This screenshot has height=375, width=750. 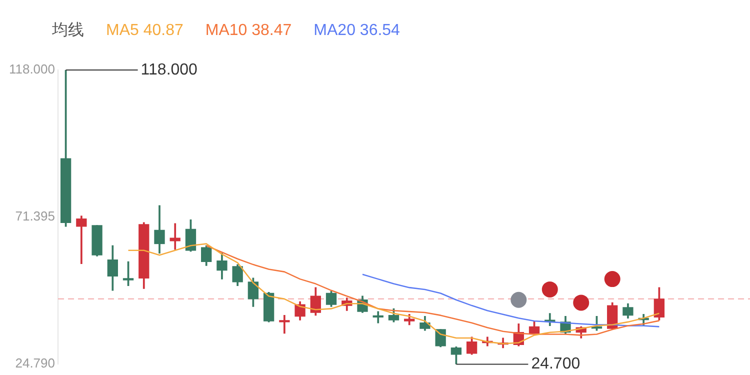 I want to click on text: MA20 36.54, so click(x=357, y=30).